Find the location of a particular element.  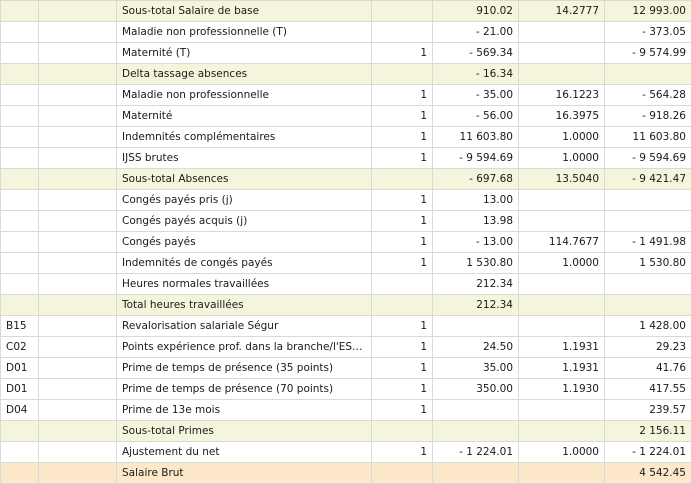

base-cell: 13.98 is located at coordinates (476, 221).